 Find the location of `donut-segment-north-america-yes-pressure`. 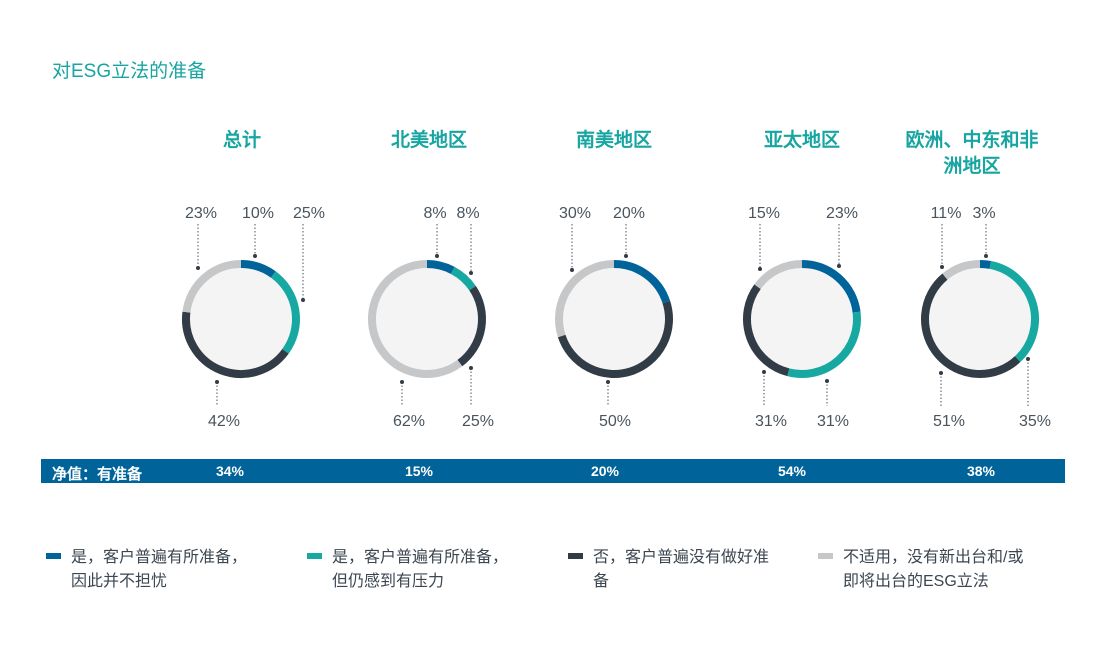

donut-segment-north-america-yes-pressure is located at coordinates (463, 278).